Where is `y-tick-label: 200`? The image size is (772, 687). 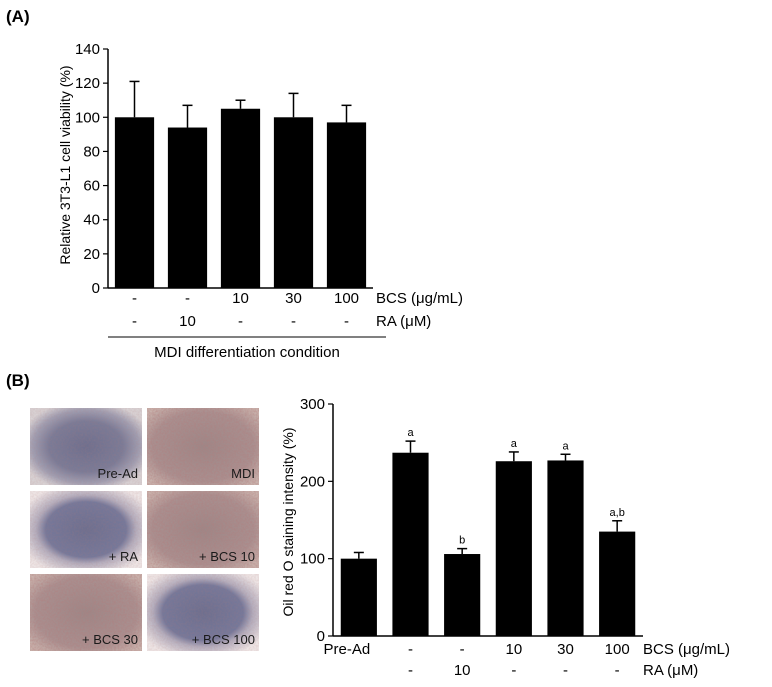
y-tick-label: 200 is located at coordinates (312, 481).